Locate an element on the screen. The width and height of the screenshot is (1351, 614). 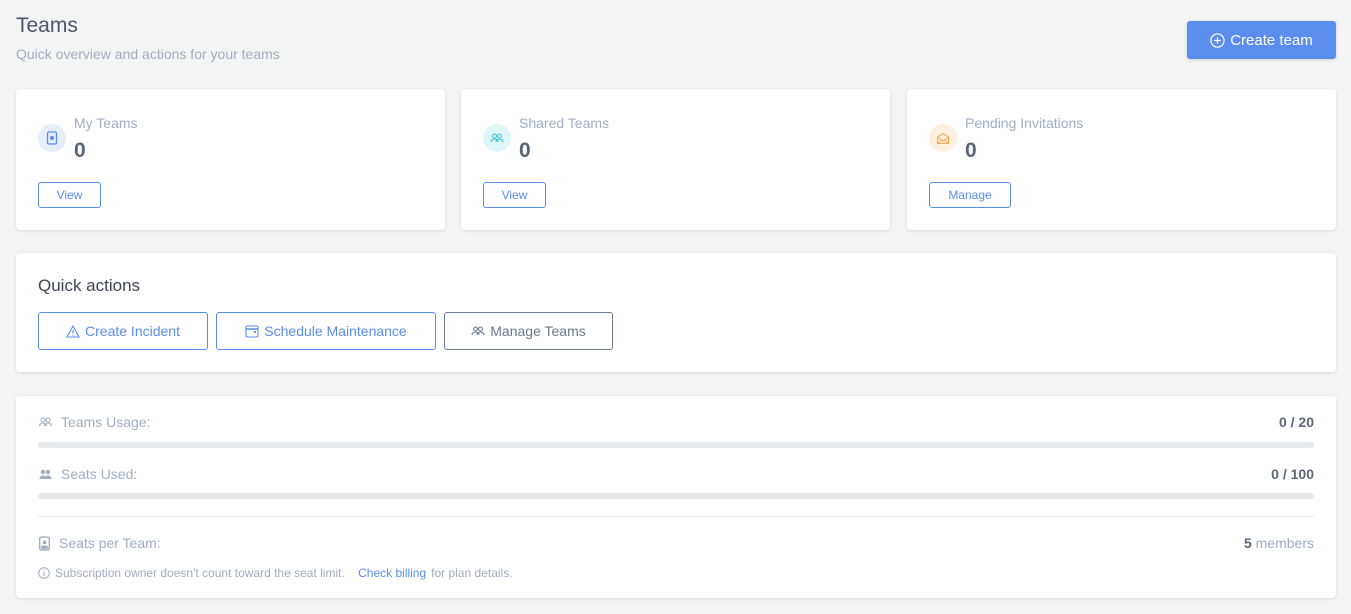
stat-card-pending-invitations: Pending Invitations 0 Manage is located at coordinates (1121, 159).